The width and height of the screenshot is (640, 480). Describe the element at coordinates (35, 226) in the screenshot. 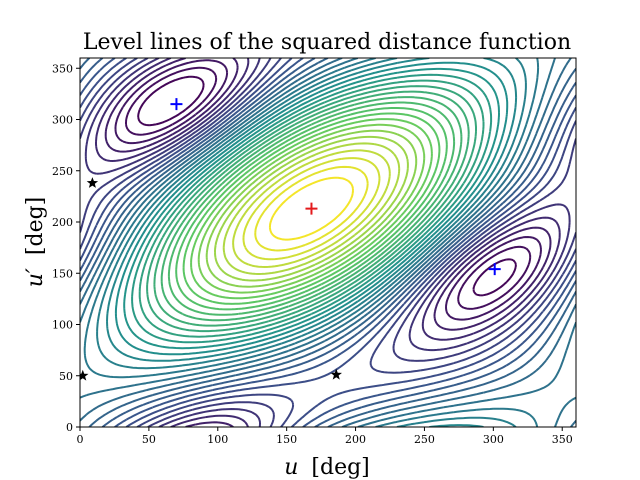

I see `y-axis-unit: [deg]` at that location.